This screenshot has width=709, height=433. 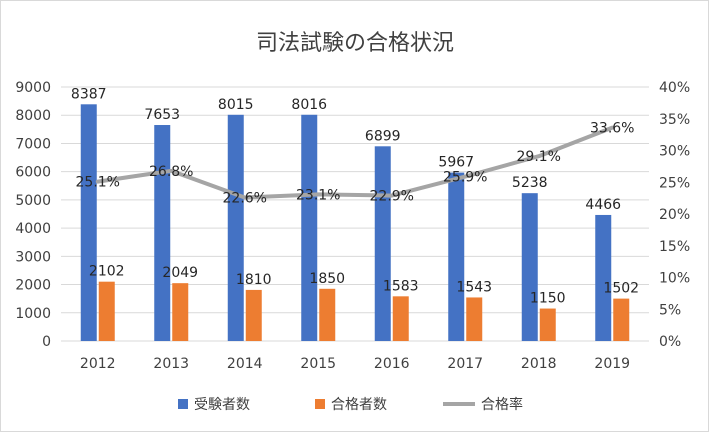 What do you see at coordinates (33, 144) in the screenshot?
I see `y-tick-label: 7000` at bounding box center [33, 144].